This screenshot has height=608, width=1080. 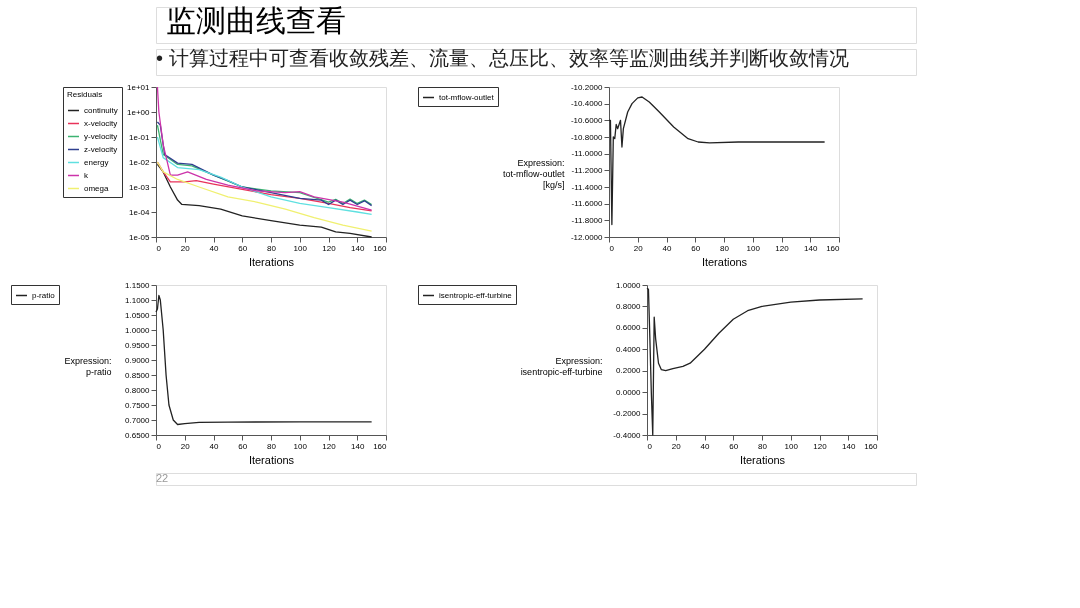 I want to click on y-tick-label: 1e+00, so click(x=139, y=112).